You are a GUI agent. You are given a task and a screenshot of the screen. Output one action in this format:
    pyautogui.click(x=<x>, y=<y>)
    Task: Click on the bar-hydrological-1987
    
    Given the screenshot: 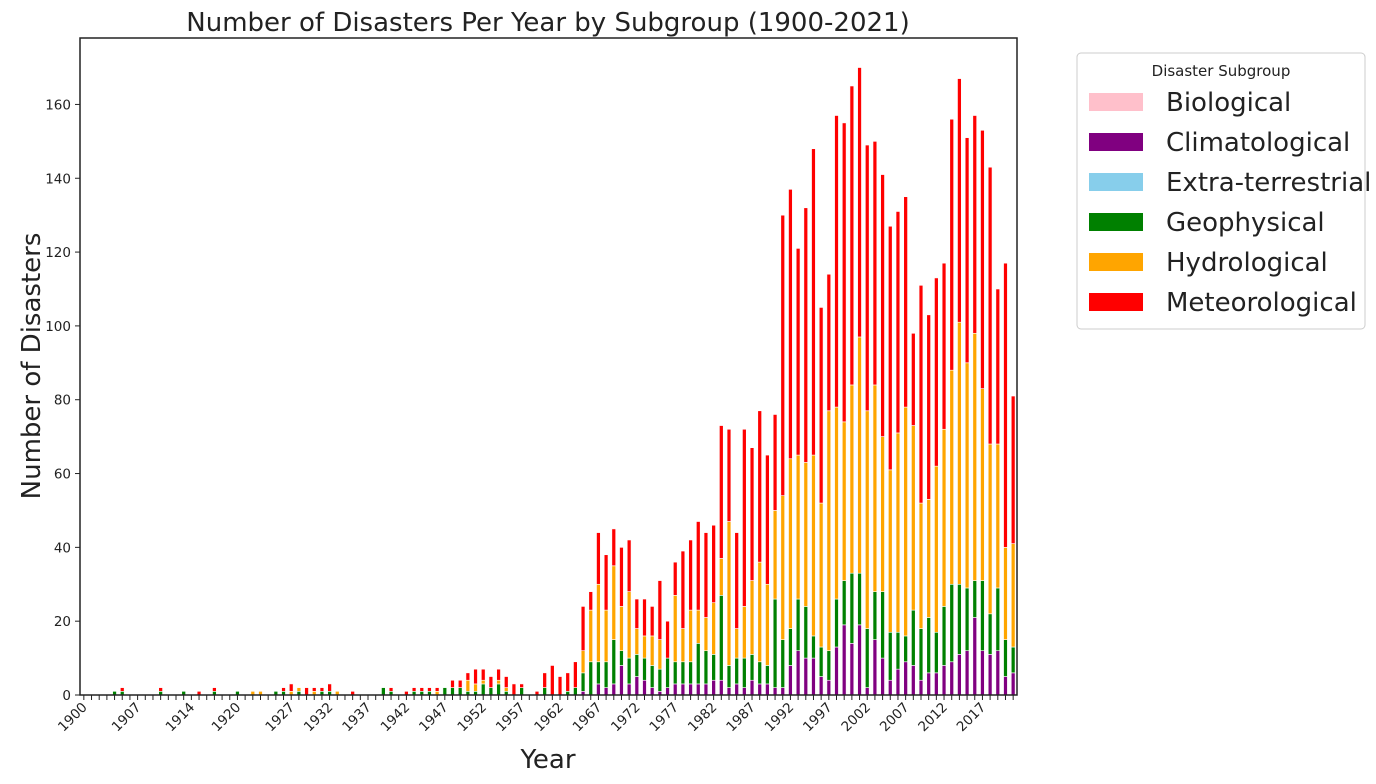 What is the action you would take?
    pyautogui.click(x=752, y=617)
    